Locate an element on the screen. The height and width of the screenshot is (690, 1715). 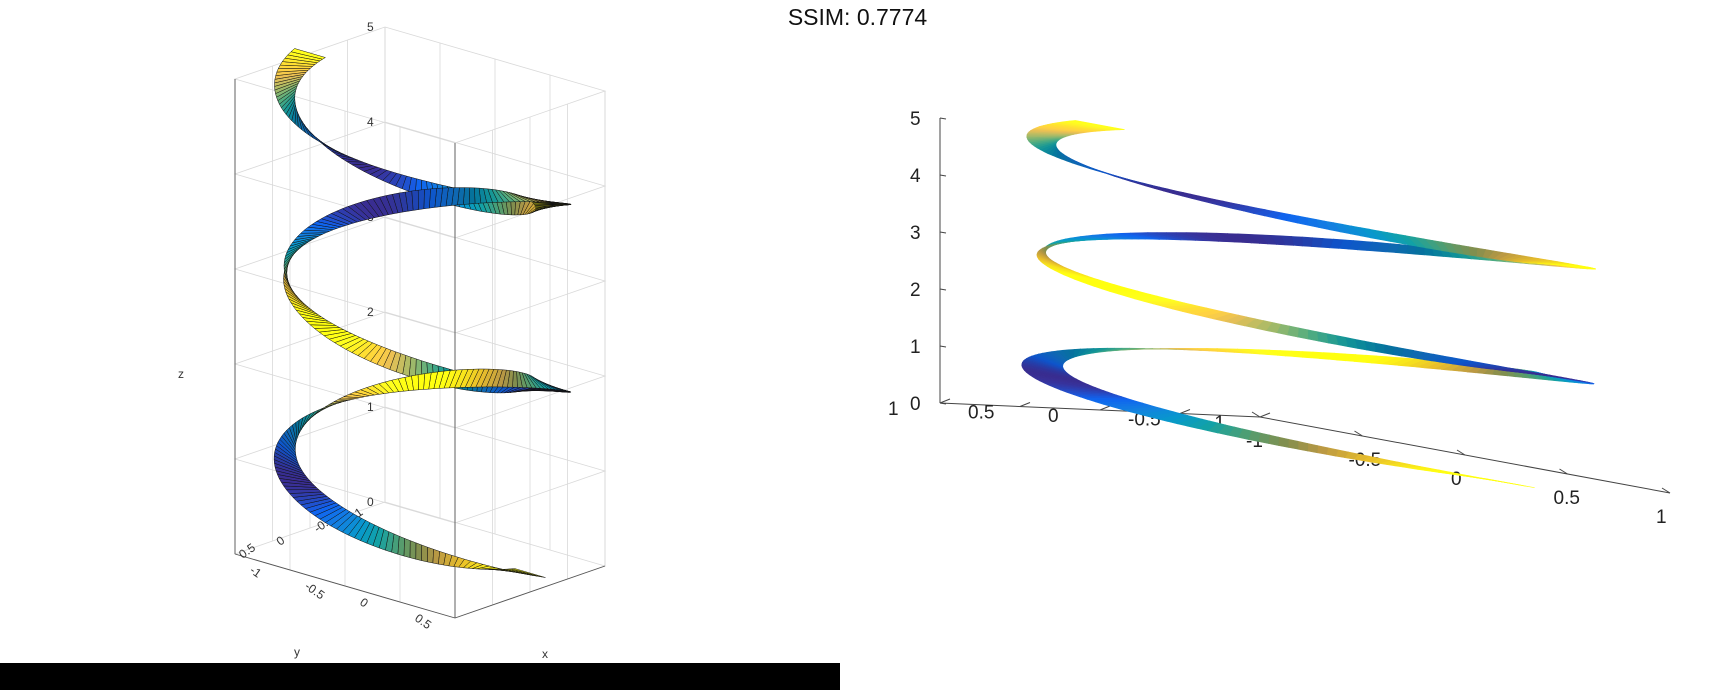
right-z-tick-label: 0 is located at coordinates (915, 404).